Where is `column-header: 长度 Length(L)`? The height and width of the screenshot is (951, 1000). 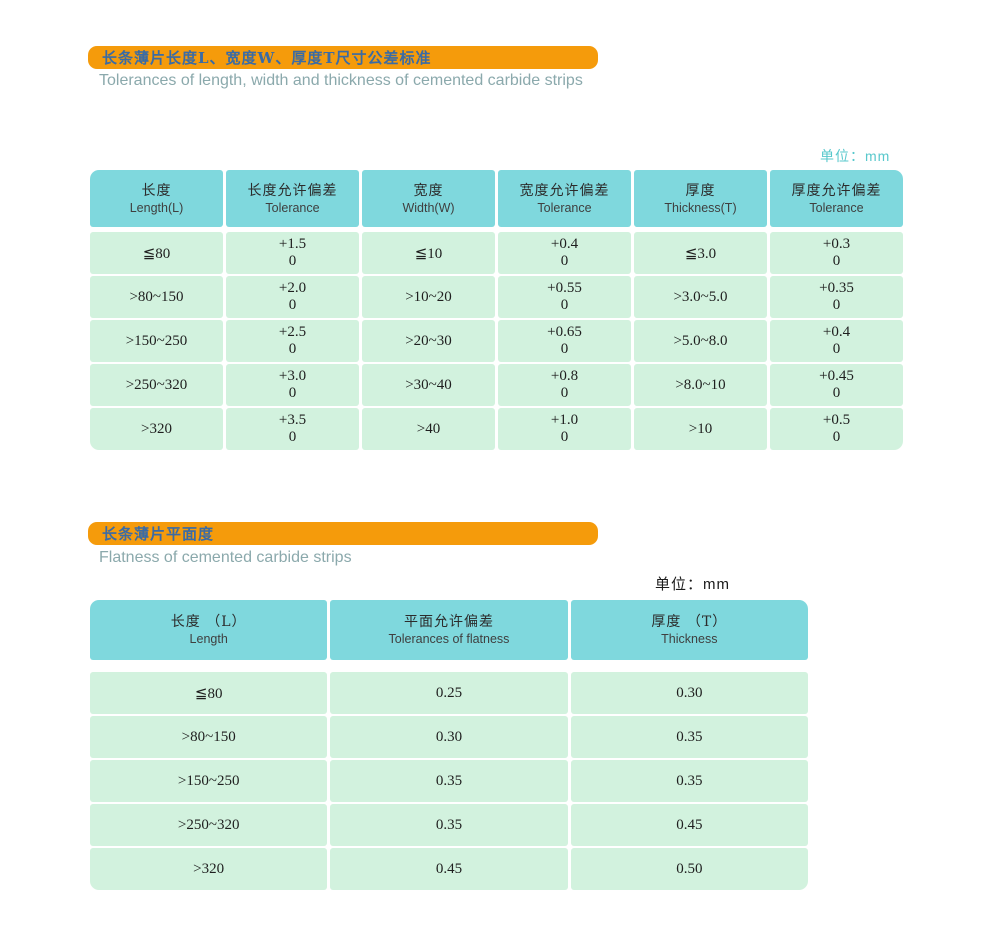 column-header: 长度 Length(L) is located at coordinates (156, 198).